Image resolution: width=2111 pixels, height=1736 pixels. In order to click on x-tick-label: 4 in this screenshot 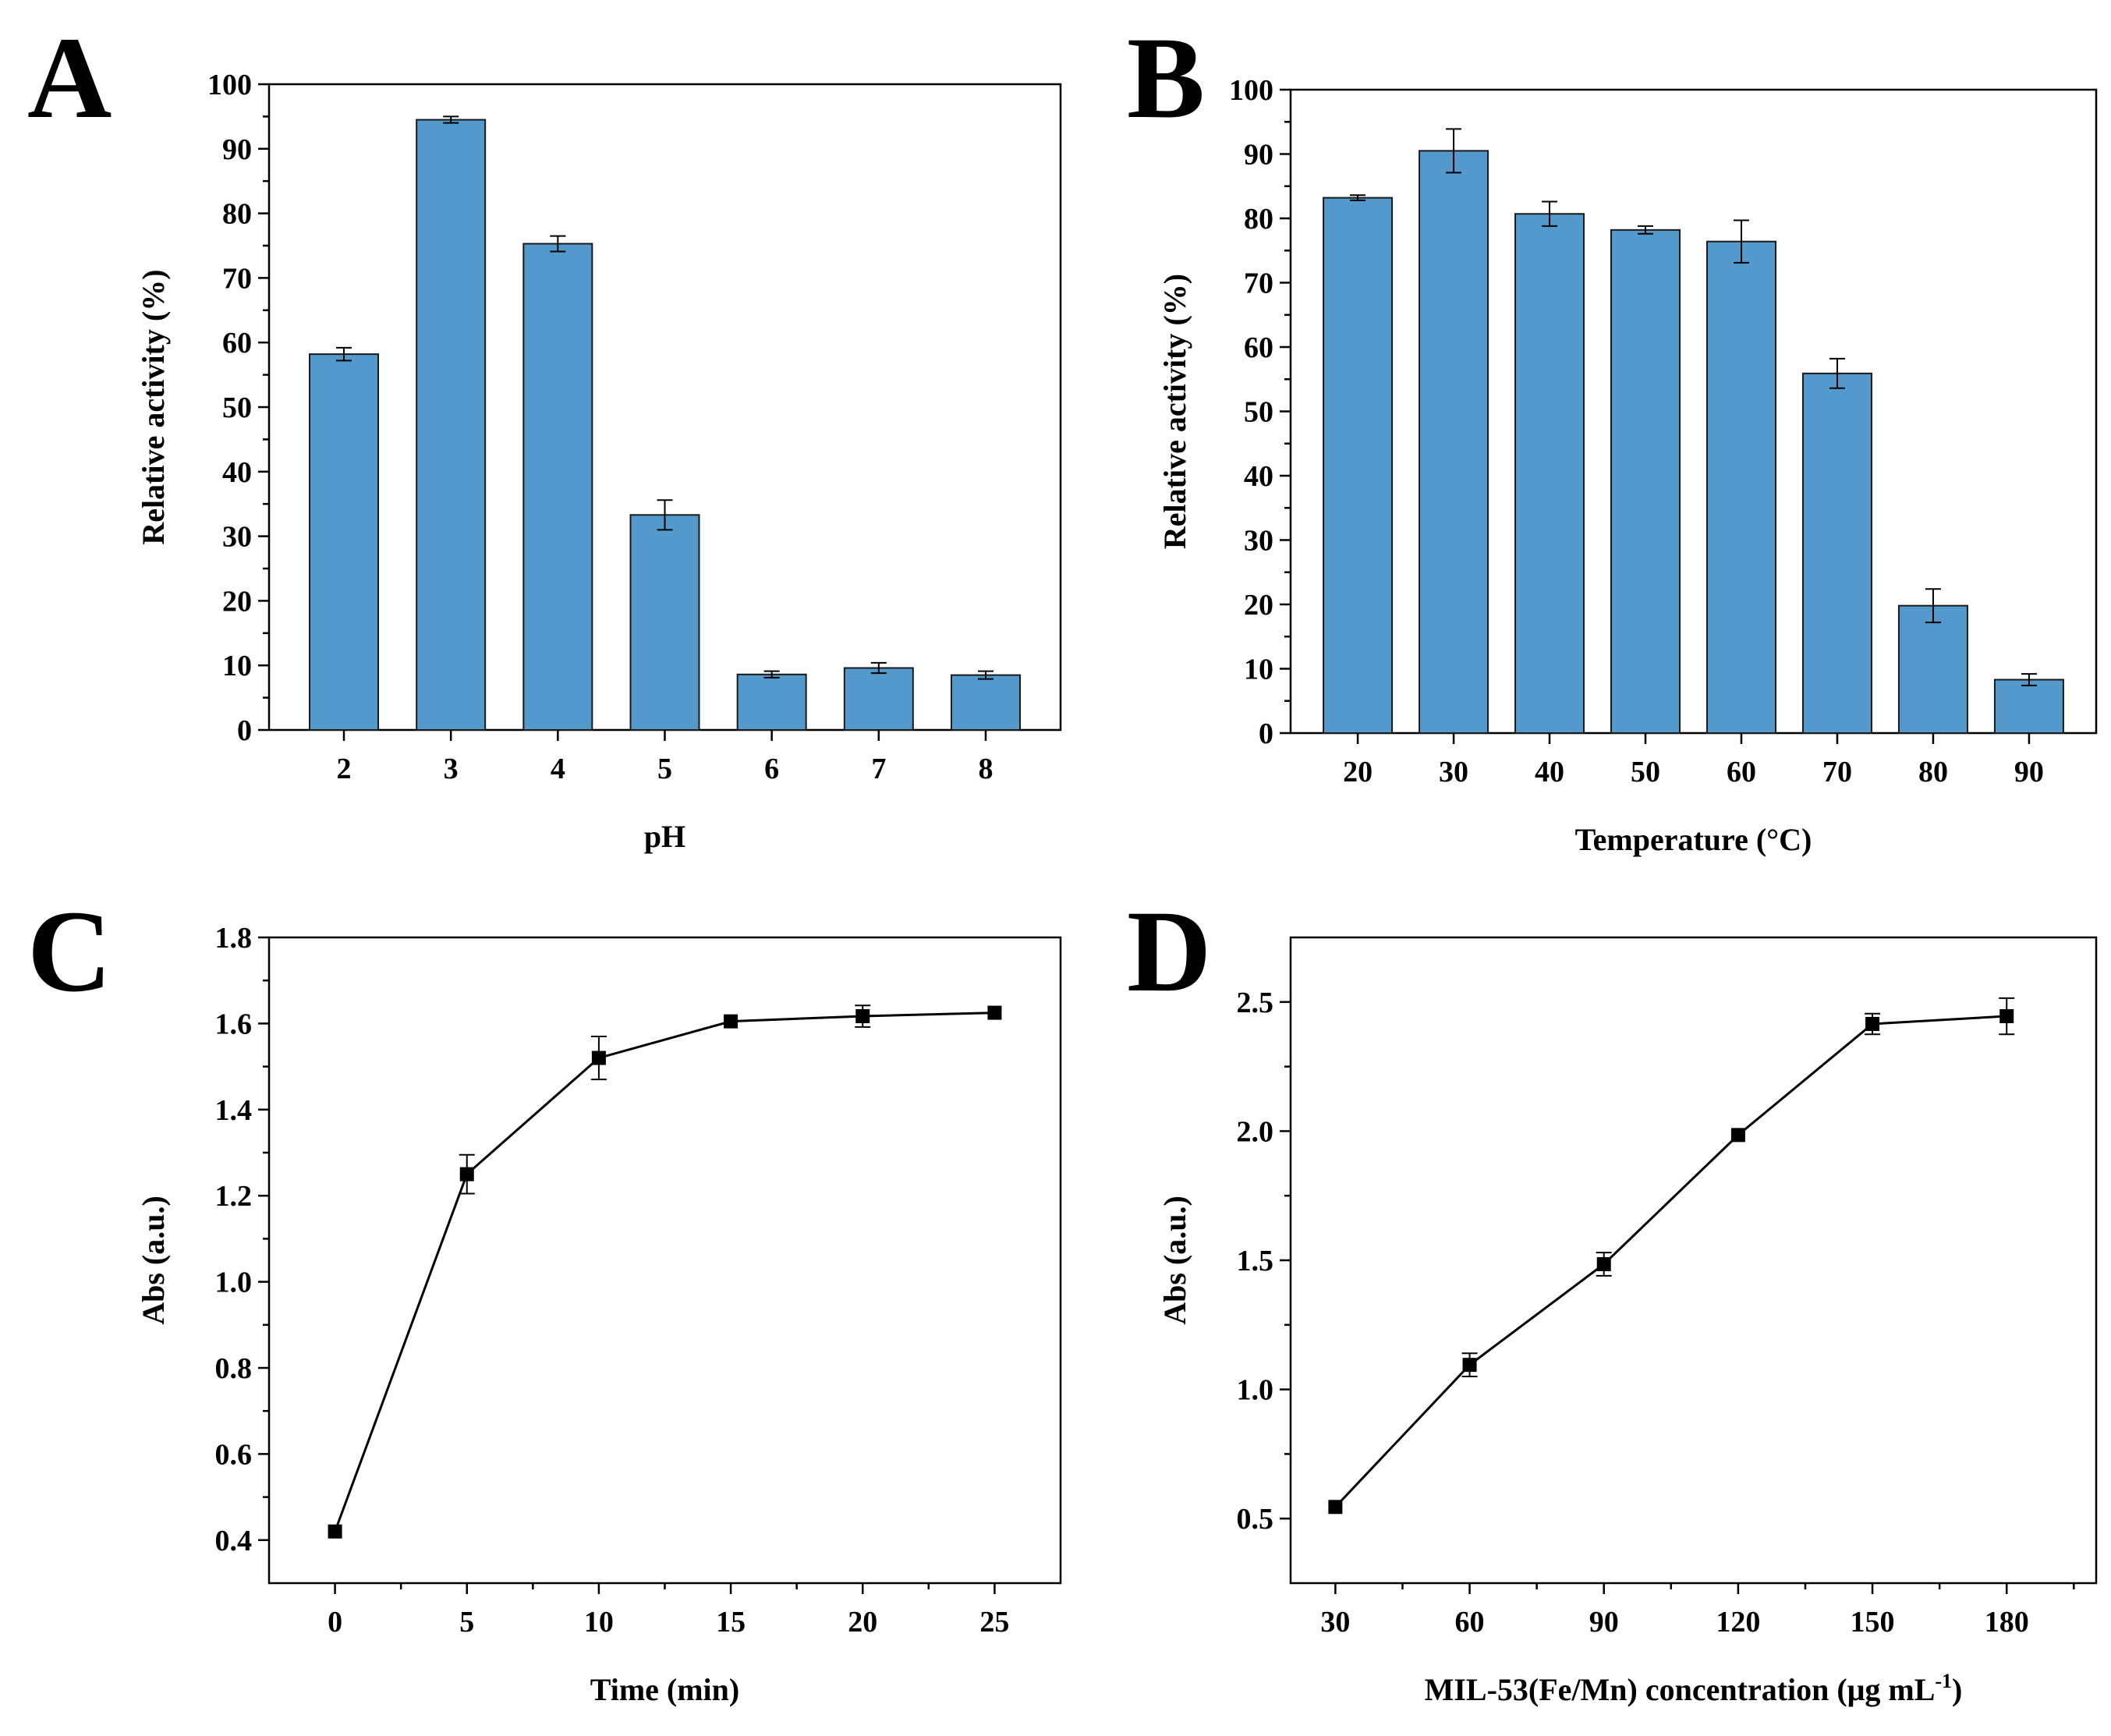, I will do `click(558, 769)`.